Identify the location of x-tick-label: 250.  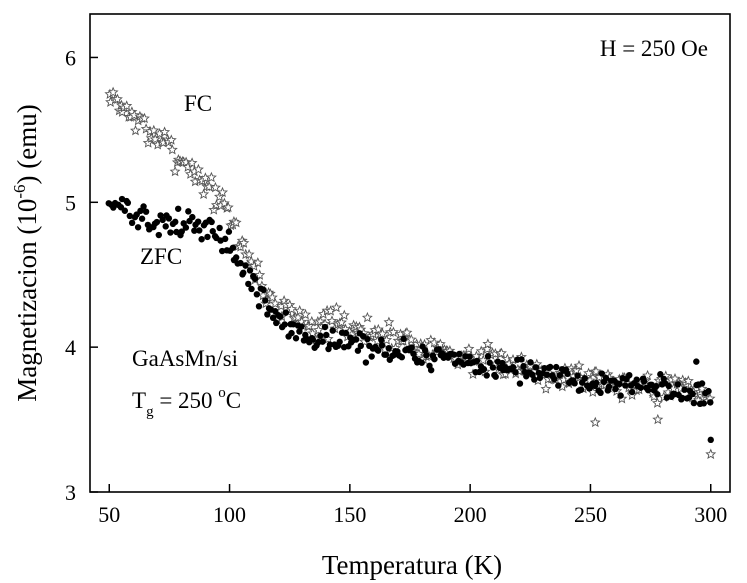
(590, 514).